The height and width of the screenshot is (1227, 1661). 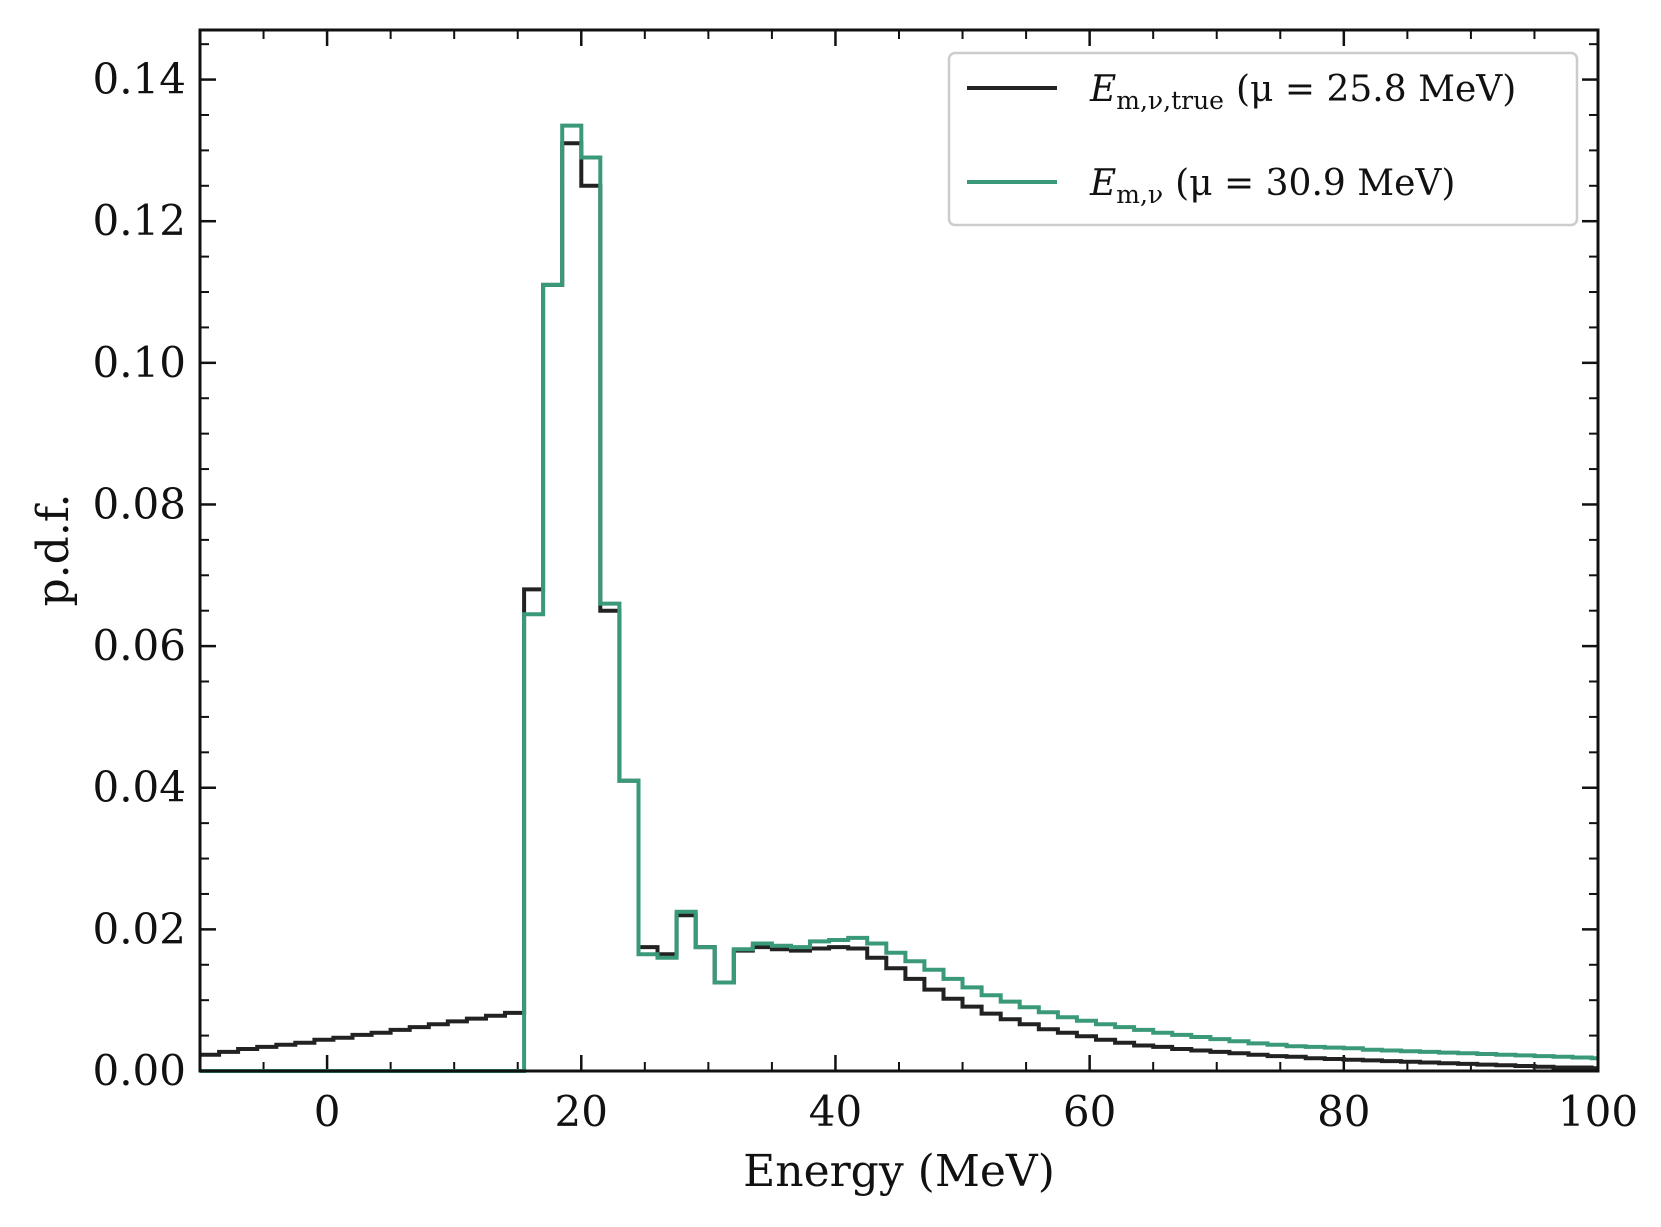 I want to click on y-tick-label: 0.00, so click(x=139, y=1070).